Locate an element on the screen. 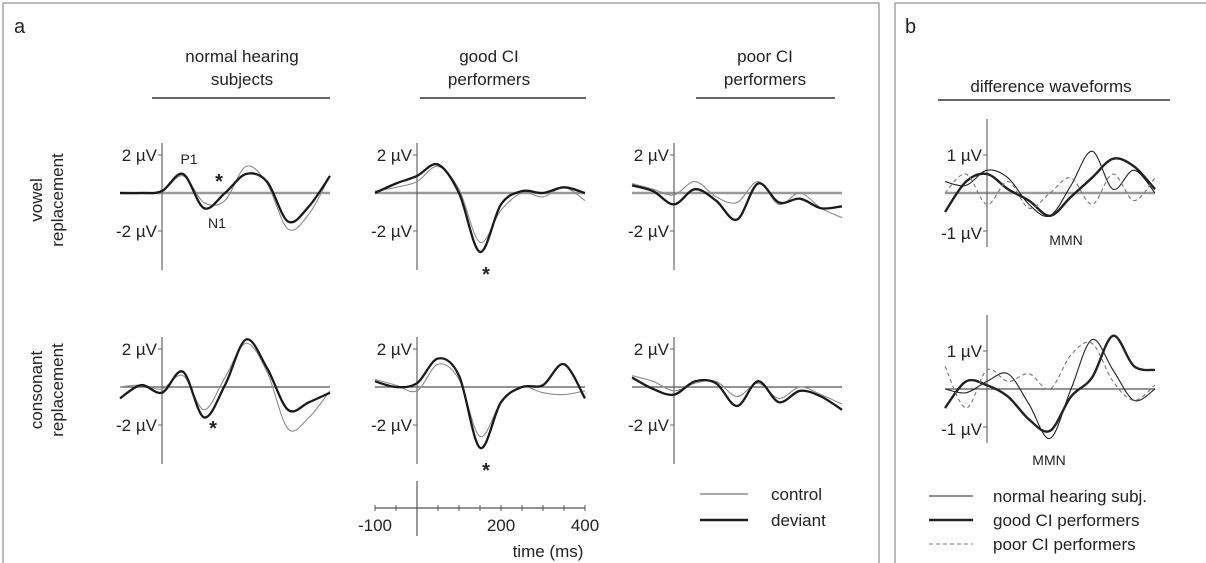 Image resolution: width=1206 pixels, height=563 pixels. time-axis: -100 200 400 time (ms) is located at coordinates (478, 521).